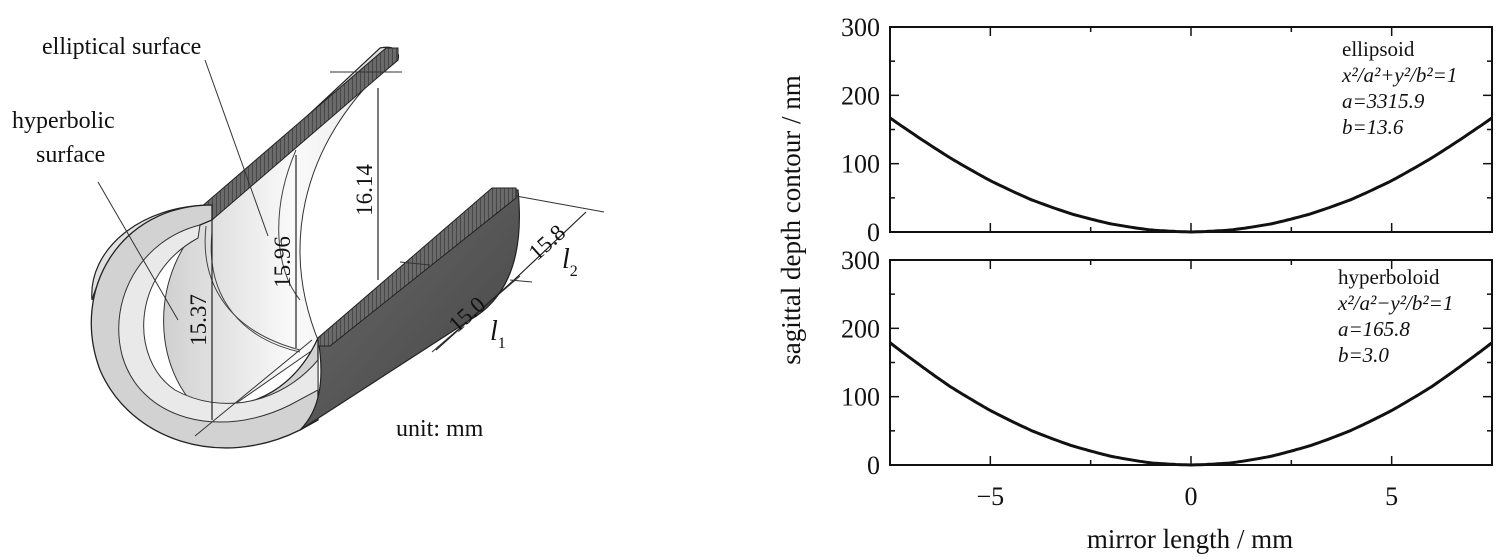 This screenshot has height=560, width=1508. What do you see at coordinates (1363, 355) in the screenshot?
I see `hyperboloid-param-b: b=3.0` at bounding box center [1363, 355].